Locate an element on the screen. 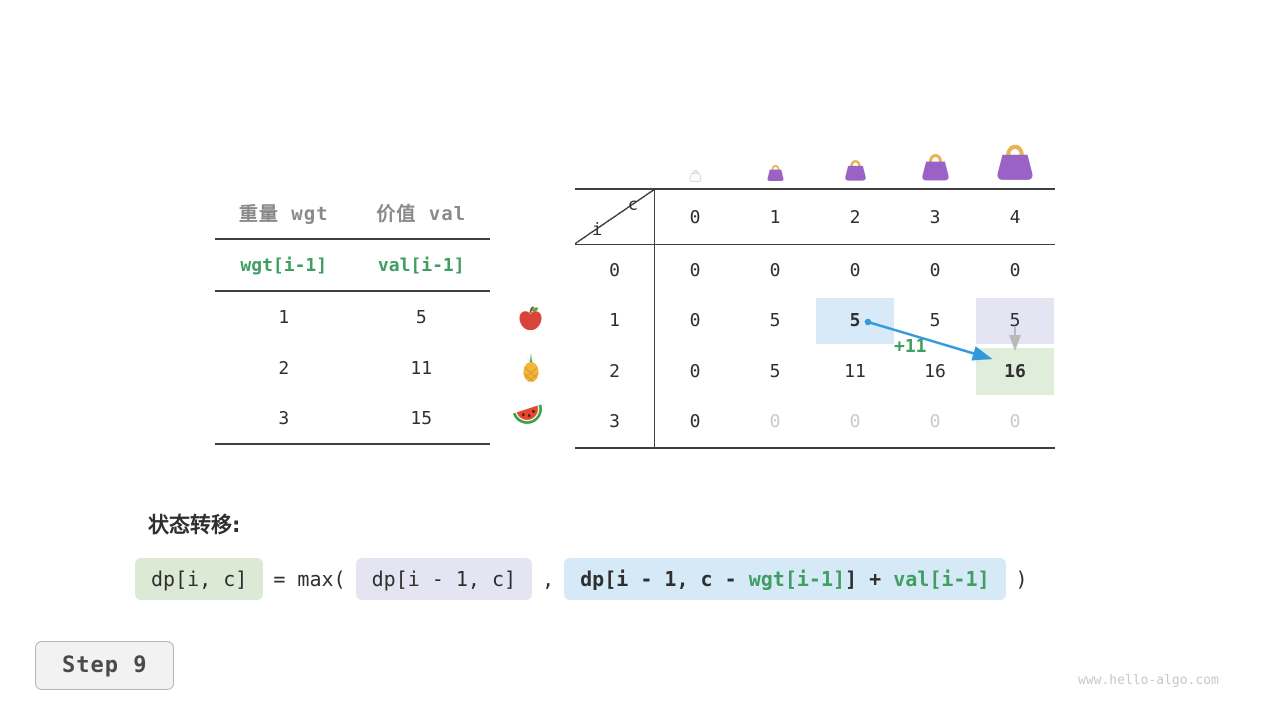 The height and width of the screenshot is (720, 1280). dp-col-header: 1 is located at coordinates (775, 217).